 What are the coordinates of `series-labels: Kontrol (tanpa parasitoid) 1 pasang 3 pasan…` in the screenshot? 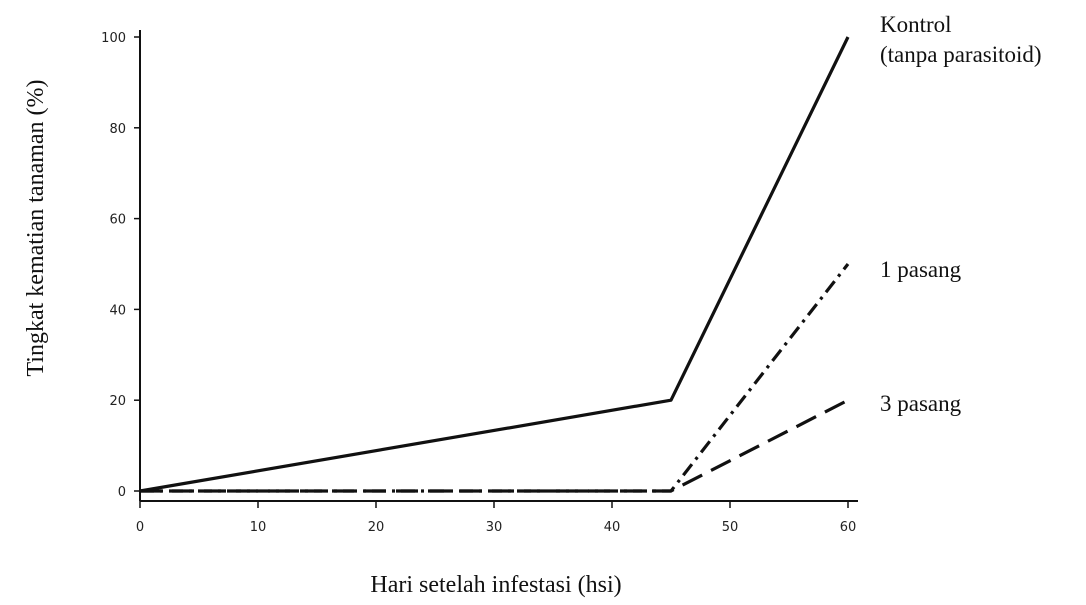 It's located at (961, 214).